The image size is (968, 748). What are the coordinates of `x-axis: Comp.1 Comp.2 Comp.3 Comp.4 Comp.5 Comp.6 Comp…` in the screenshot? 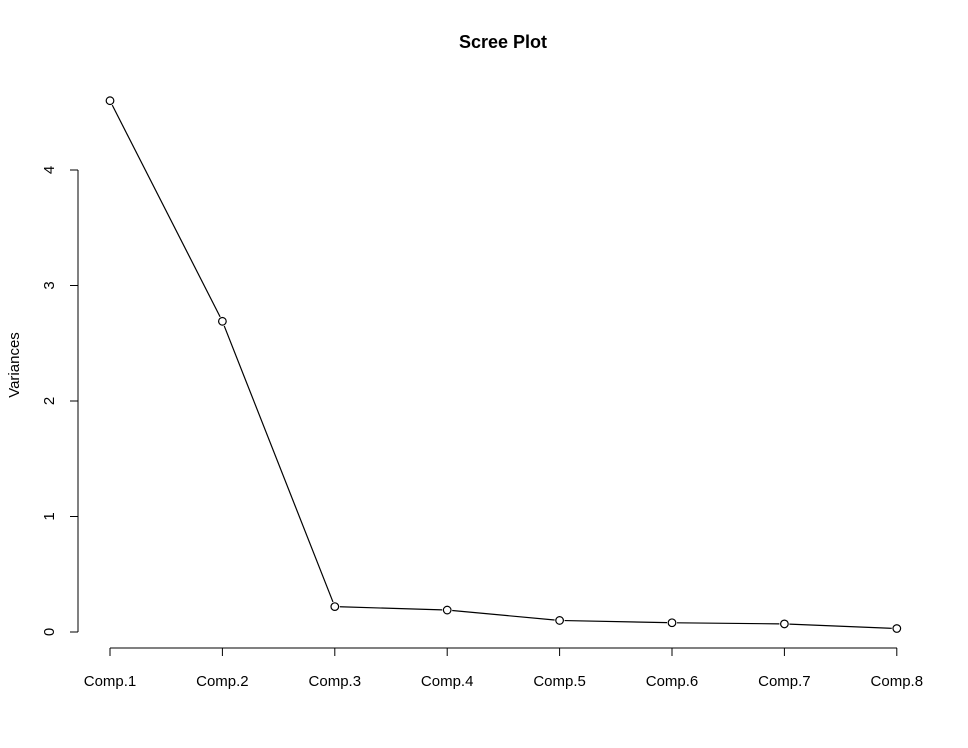 It's located at (503, 668).